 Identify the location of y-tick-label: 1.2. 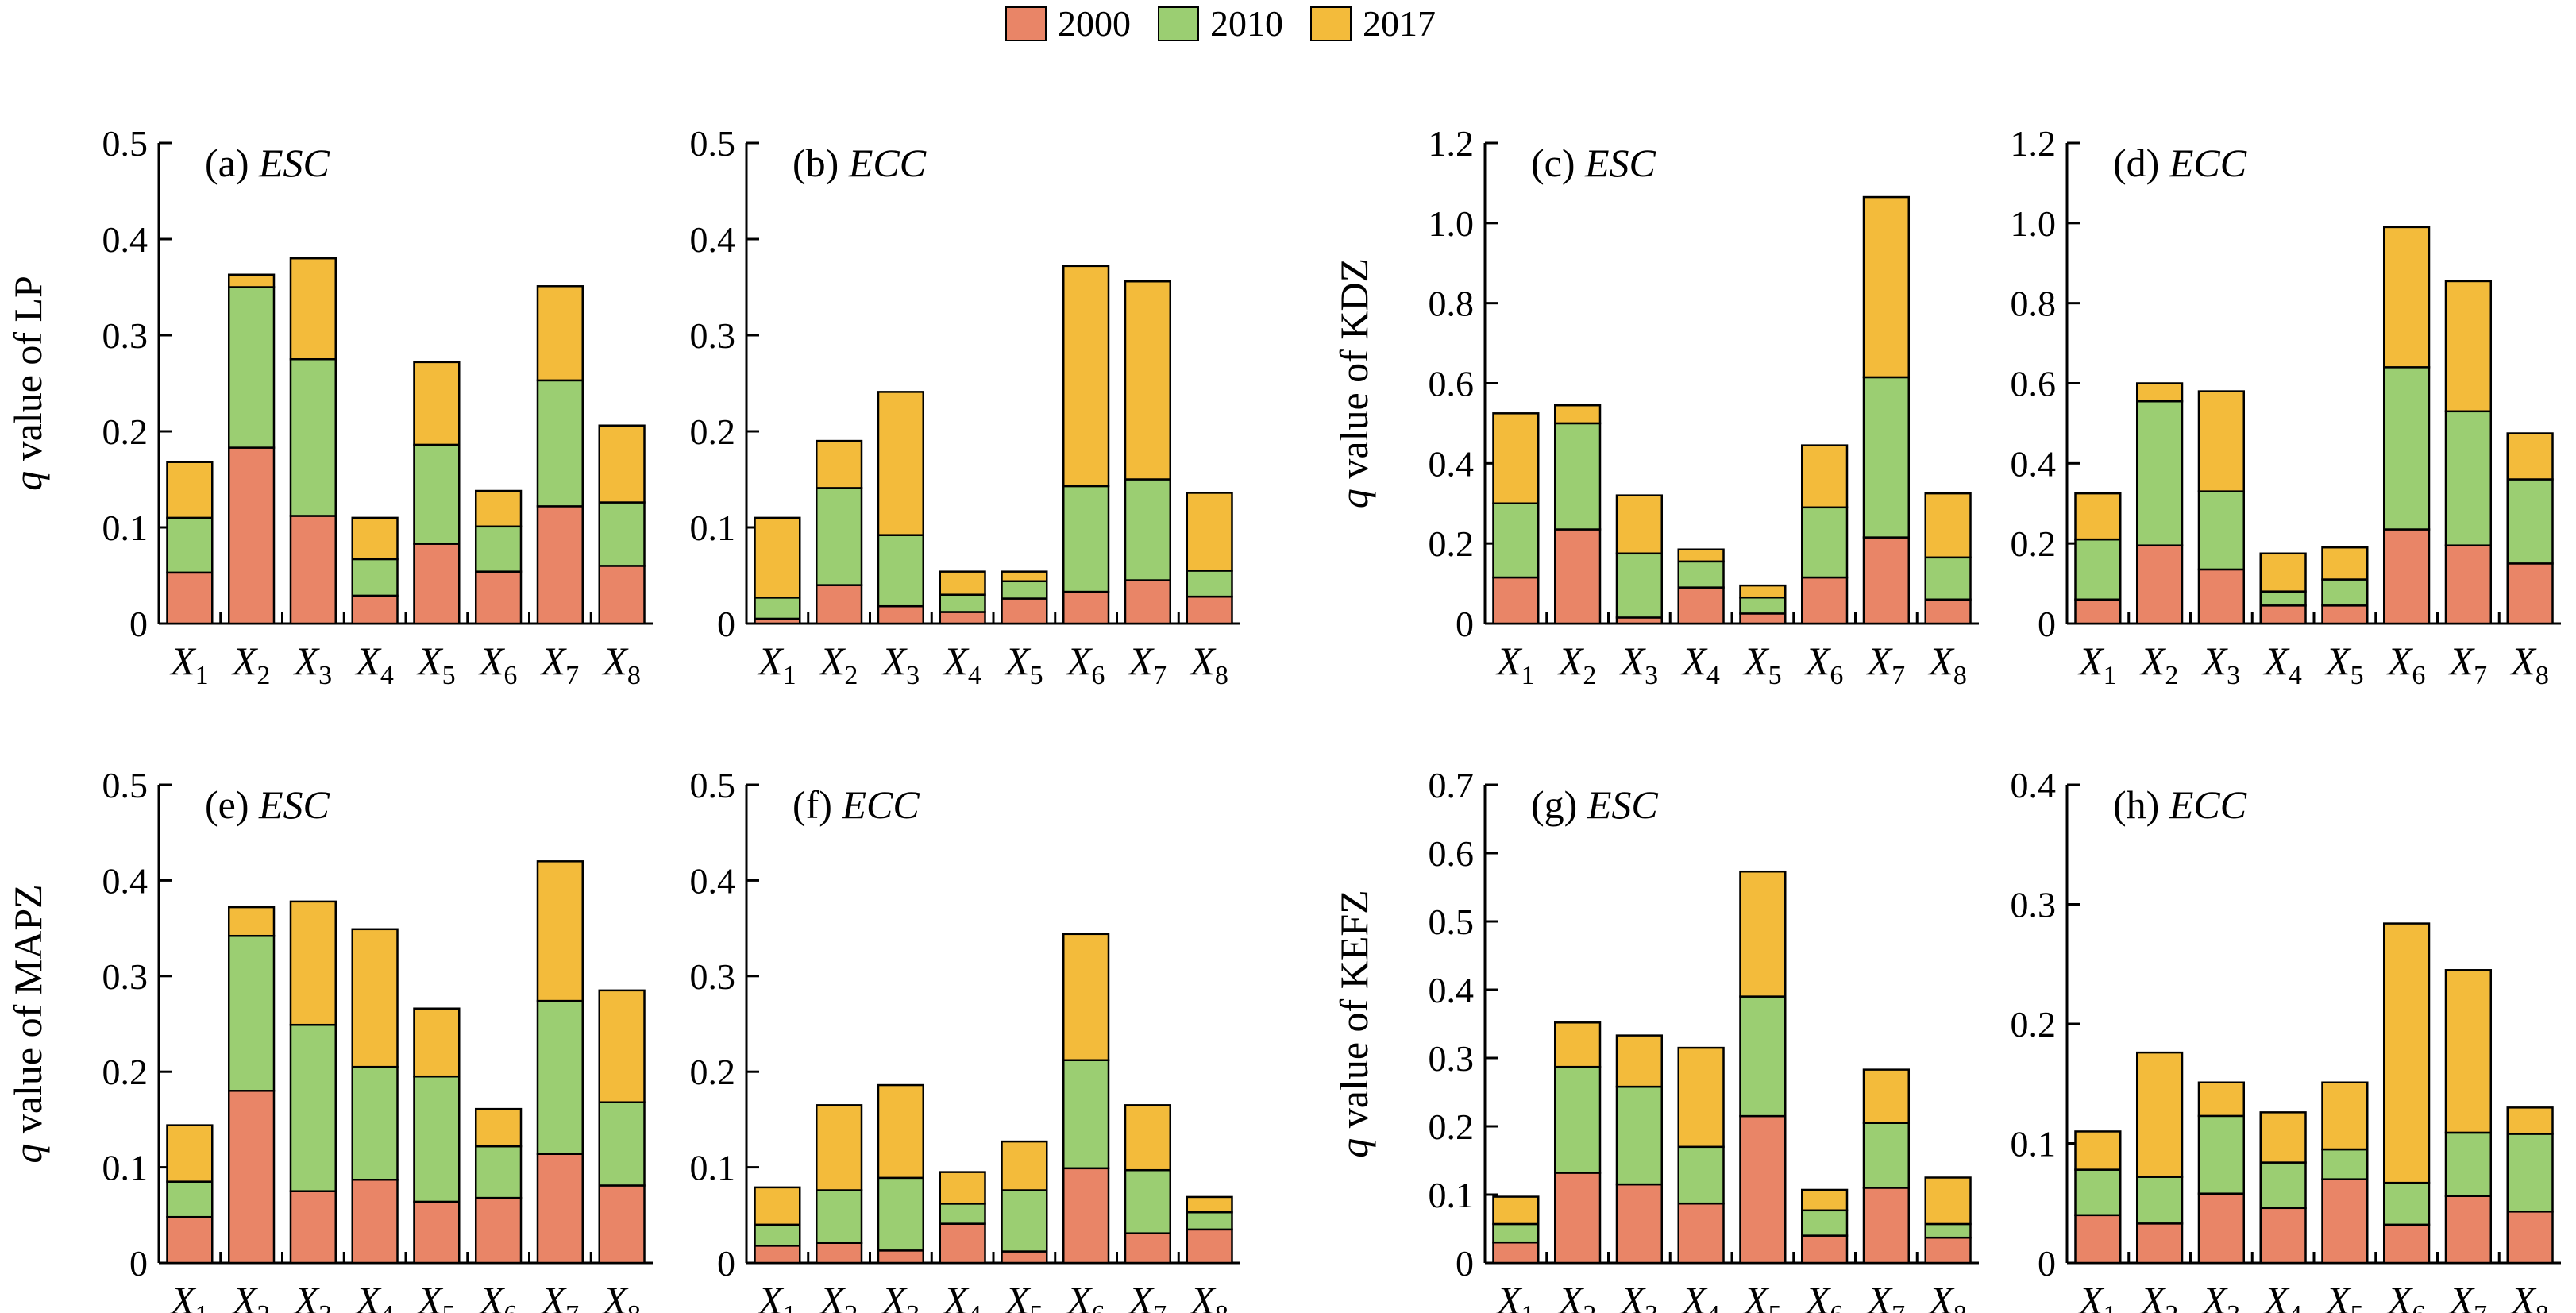
(1452, 143).